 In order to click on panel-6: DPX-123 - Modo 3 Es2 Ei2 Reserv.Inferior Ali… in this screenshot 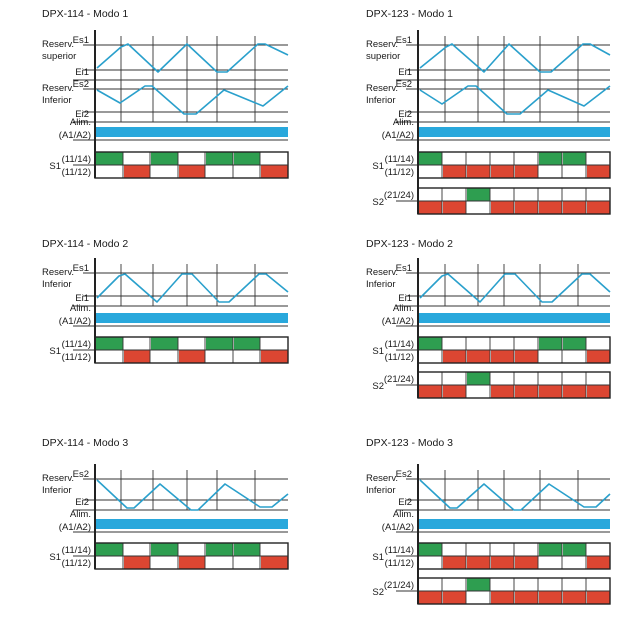, I will do `click(488, 521)`.